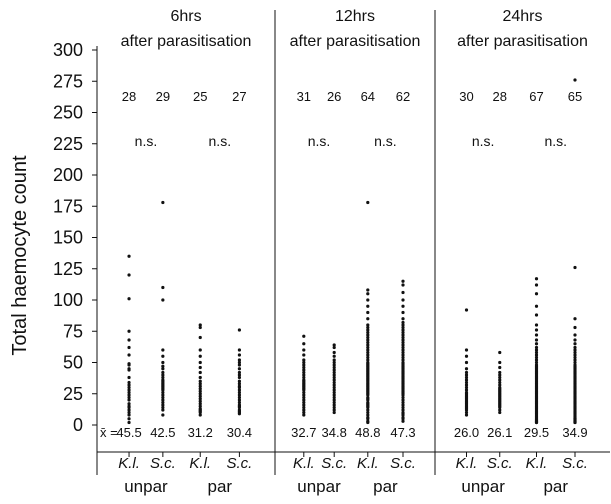 The width and height of the screenshot is (611, 504). What do you see at coordinates (146, 141) in the screenshot?
I see `ns-label-unpar: n.s.` at bounding box center [146, 141].